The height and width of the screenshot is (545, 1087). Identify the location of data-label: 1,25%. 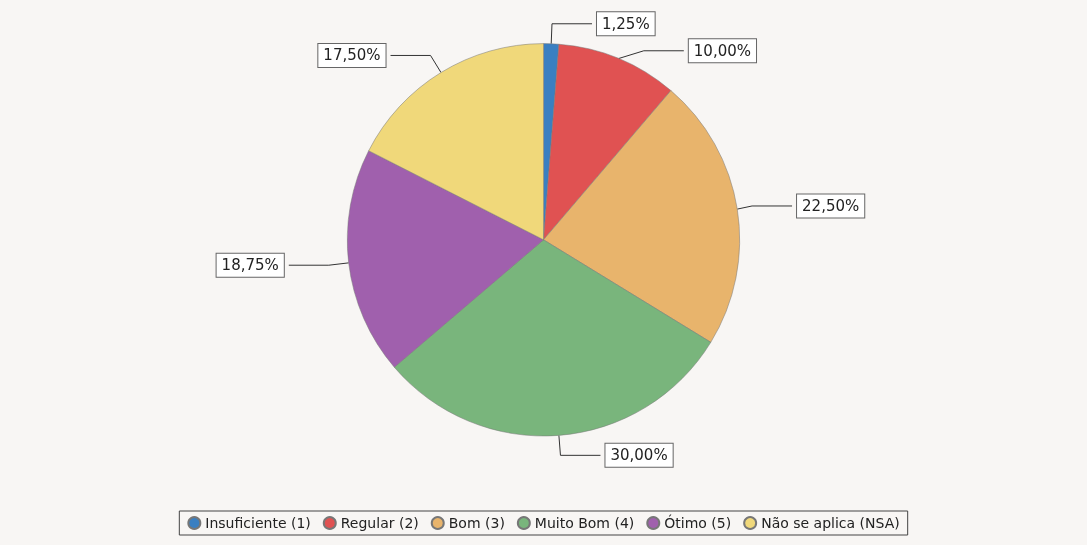
(625, 23).